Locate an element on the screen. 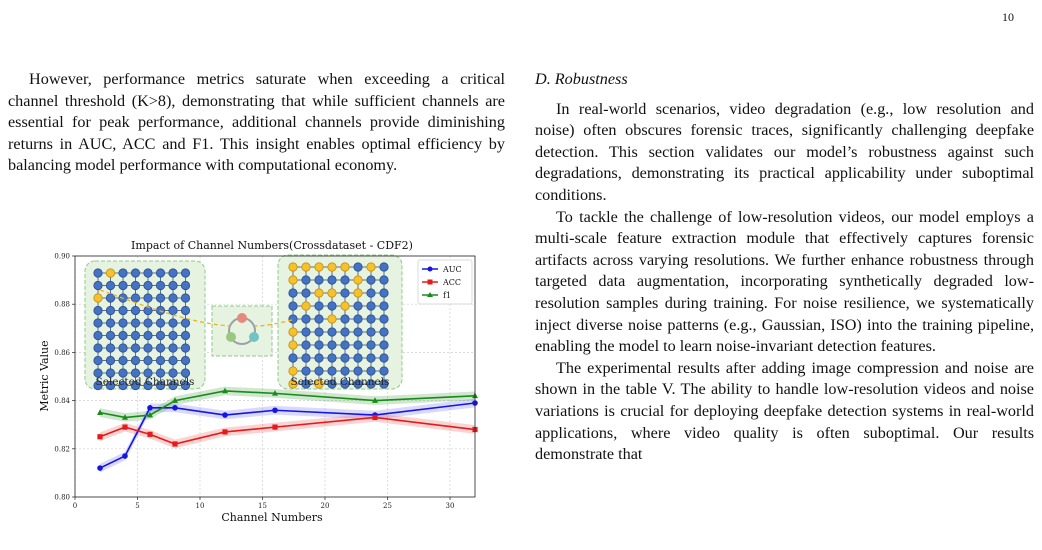 The height and width of the screenshot is (550, 1042). y-tick-label: 0.80 is located at coordinates (62, 498).